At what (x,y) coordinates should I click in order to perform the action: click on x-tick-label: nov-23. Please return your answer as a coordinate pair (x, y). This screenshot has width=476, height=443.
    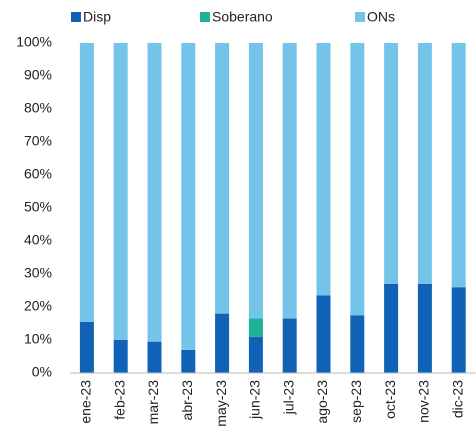
    Looking at the image, I should click on (424, 401).